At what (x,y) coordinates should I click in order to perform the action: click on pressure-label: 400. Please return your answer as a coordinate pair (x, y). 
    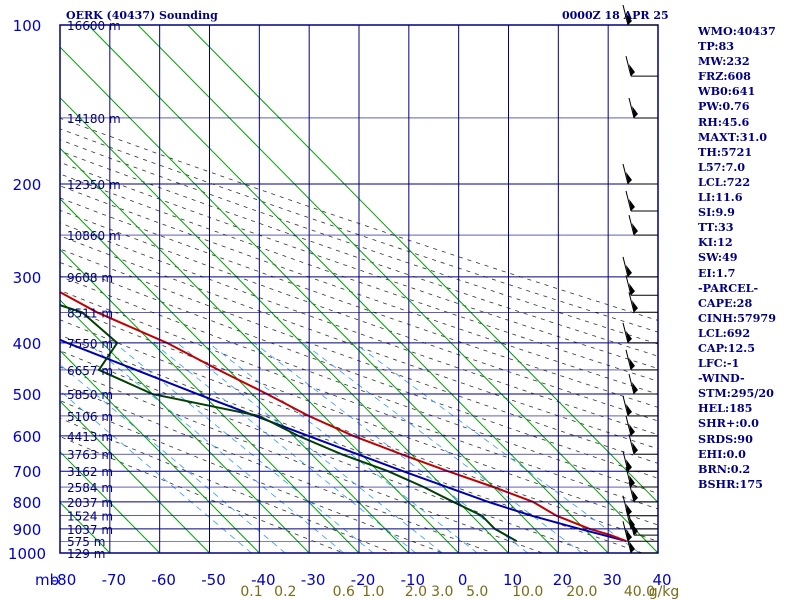
    Looking at the image, I should click on (27, 344).